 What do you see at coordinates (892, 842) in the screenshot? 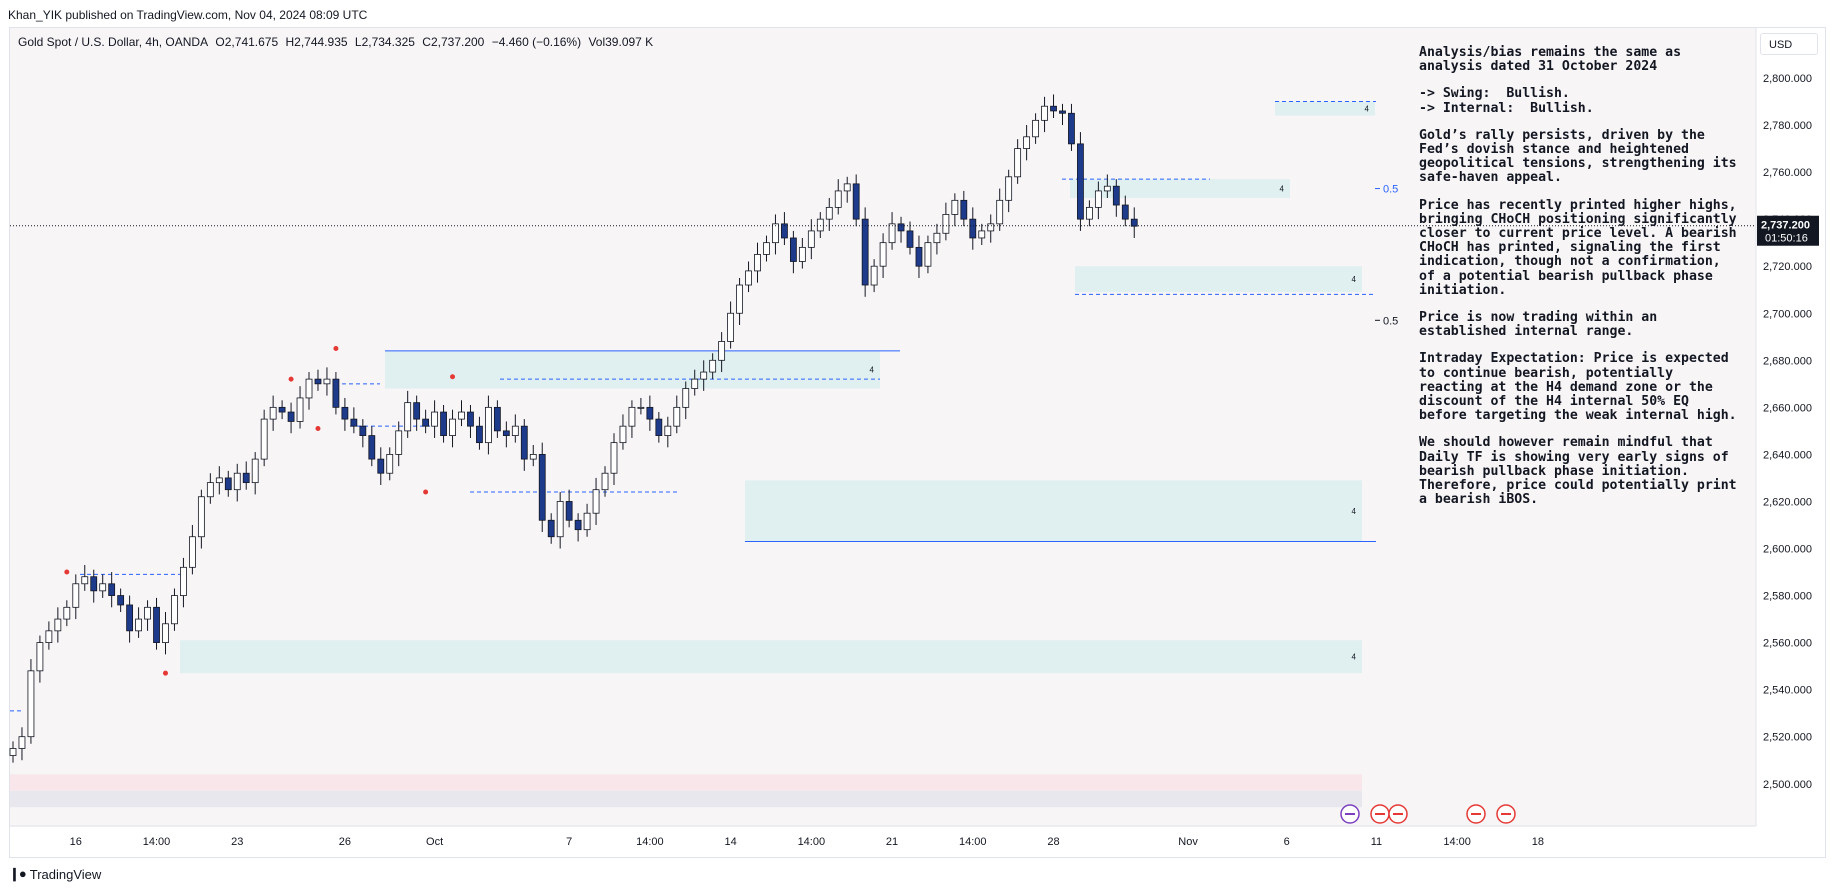
I see `x-tick-label: 21` at bounding box center [892, 842].